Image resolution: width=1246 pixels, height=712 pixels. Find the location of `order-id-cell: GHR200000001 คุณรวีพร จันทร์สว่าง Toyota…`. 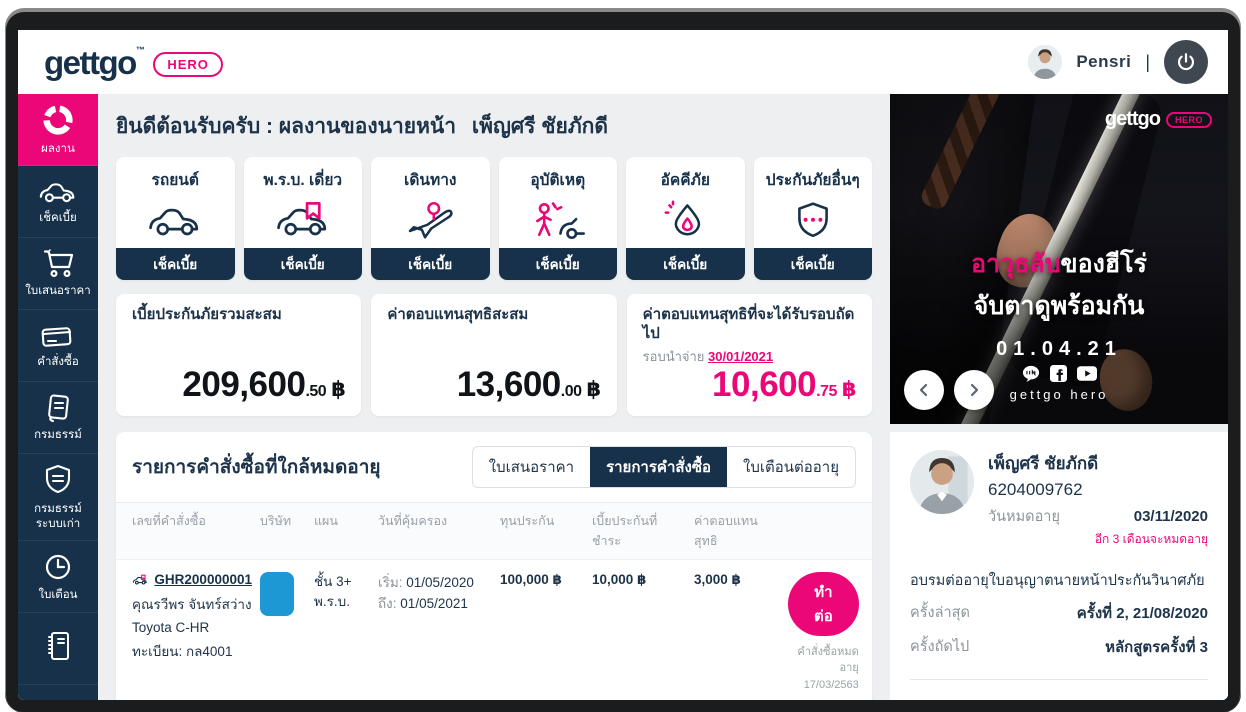

order-id-cell: GHR200000001 คุณรวีพร จันทร์สว่าง Toyota… is located at coordinates (192, 633).